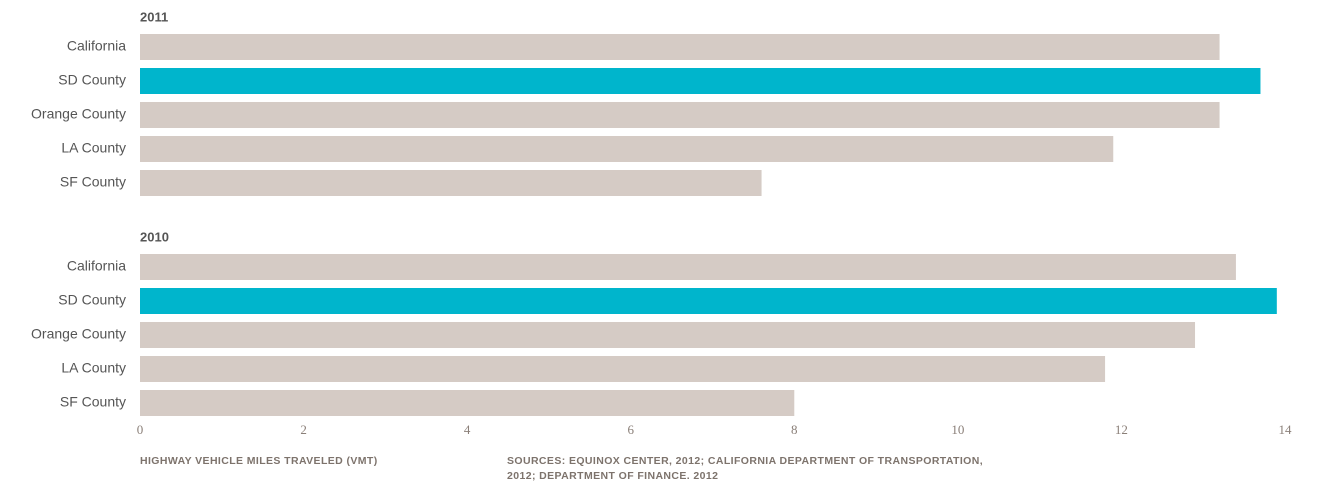 The height and width of the screenshot is (487, 1320). I want to click on group-title: 2010, so click(154, 236).